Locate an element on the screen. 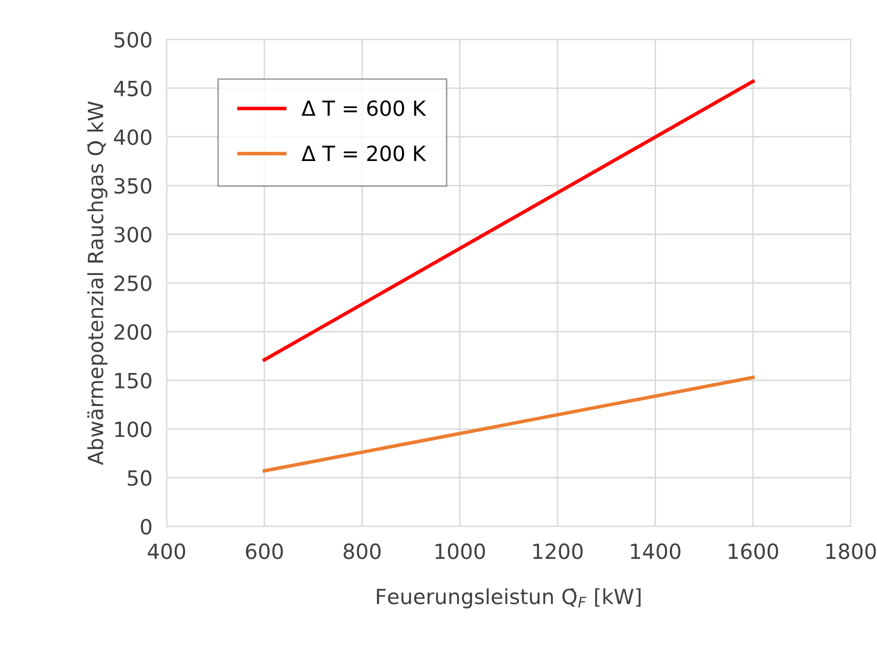 This screenshot has width=877, height=658. legend-label: Δ T = 200 K is located at coordinates (364, 153).